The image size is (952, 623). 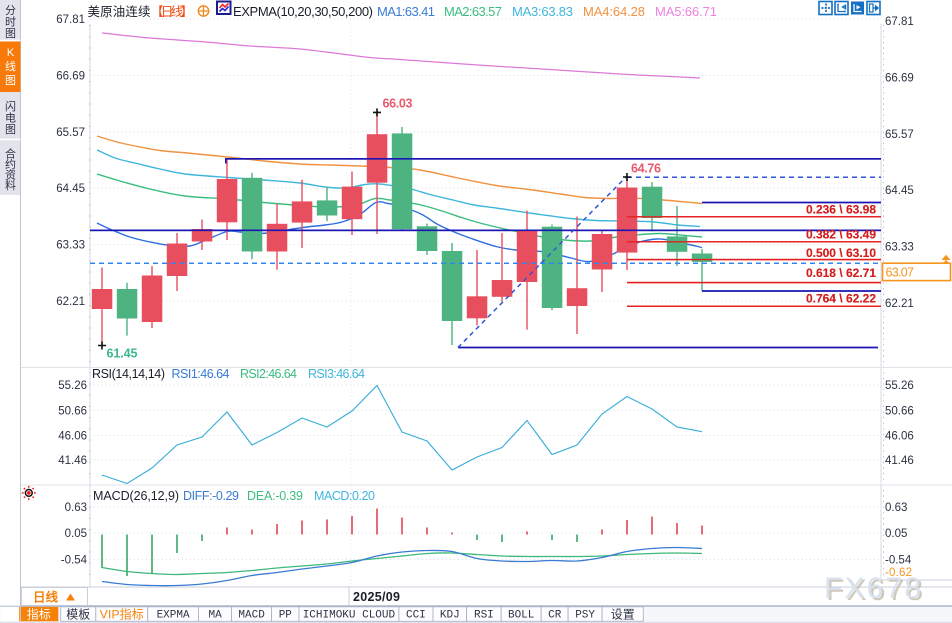 I want to click on svg-text: 设置, so click(x=623, y=615).